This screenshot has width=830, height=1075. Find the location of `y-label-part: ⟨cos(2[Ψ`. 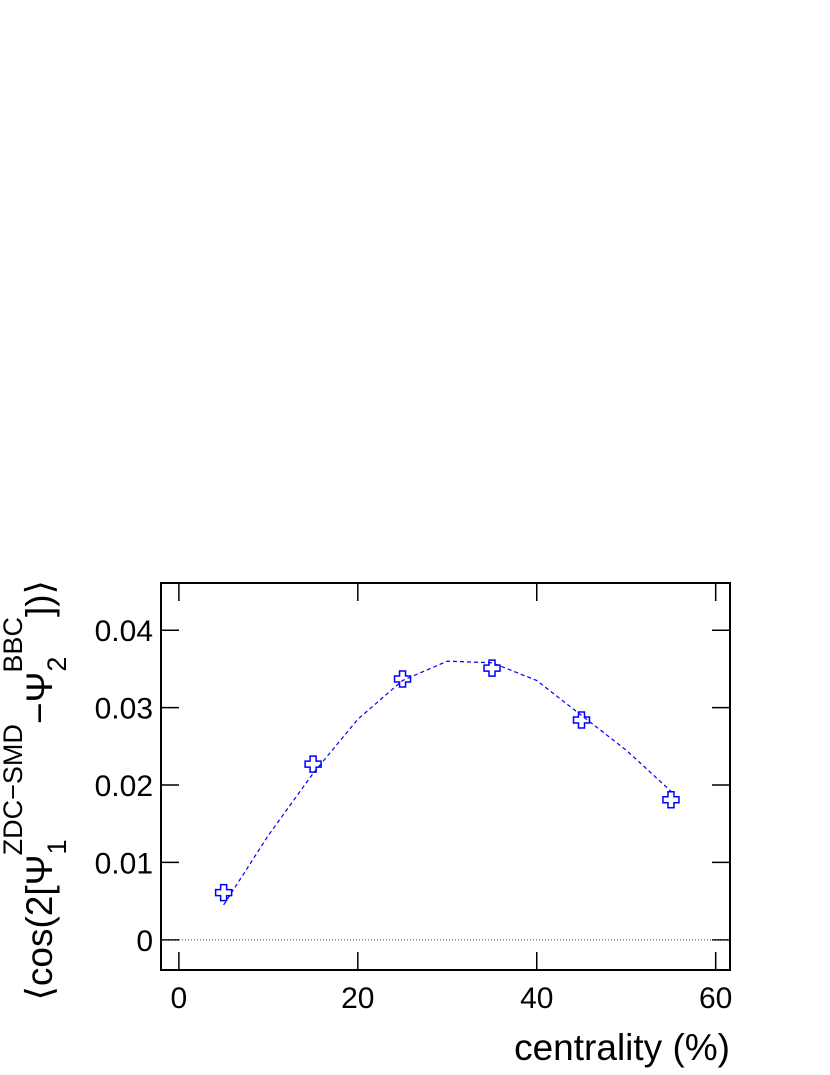

y-label-part: ⟨cos(2[Ψ is located at coordinates (39, 927).